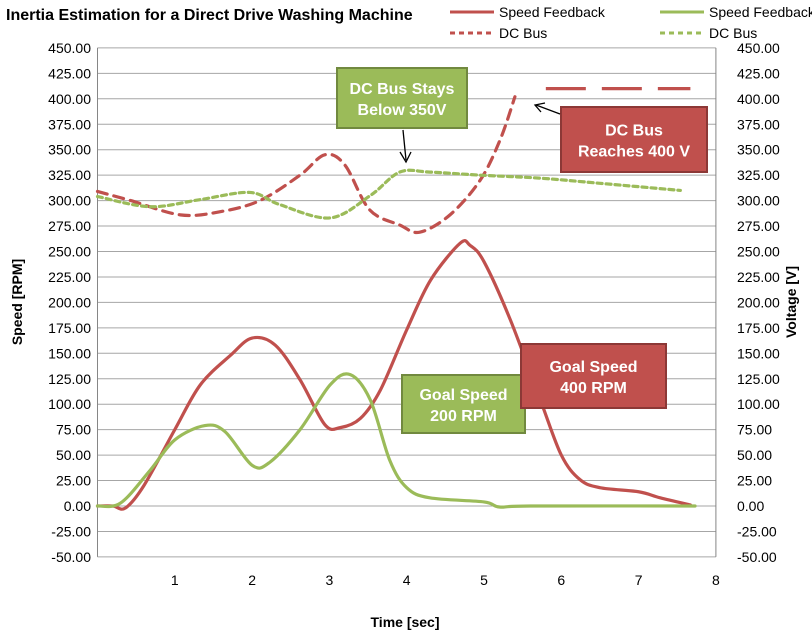 This screenshot has width=812, height=632. Describe the element at coordinates (791, 302) in the screenshot. I see `y2-axis-title: Voltage [V]` at that location.